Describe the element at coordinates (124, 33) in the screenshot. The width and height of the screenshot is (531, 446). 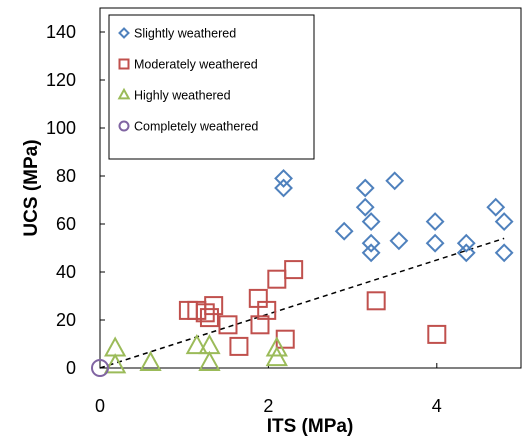
I see `legend-marker-diamond` at that location.